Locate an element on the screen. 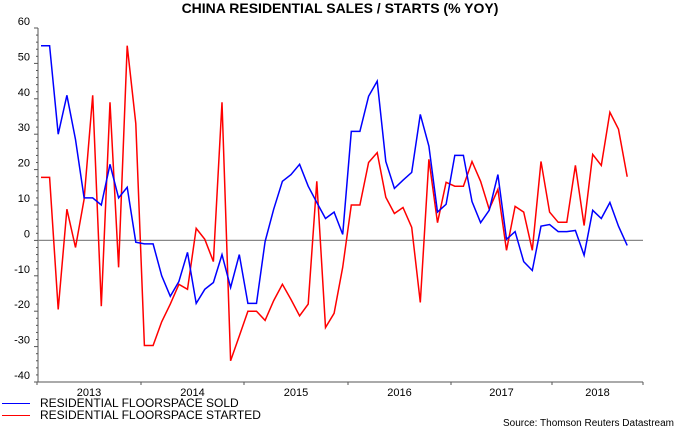  legend-label: RESIDENTIAL FLOORSPACE STARTED is located at coordinates (150, 415).